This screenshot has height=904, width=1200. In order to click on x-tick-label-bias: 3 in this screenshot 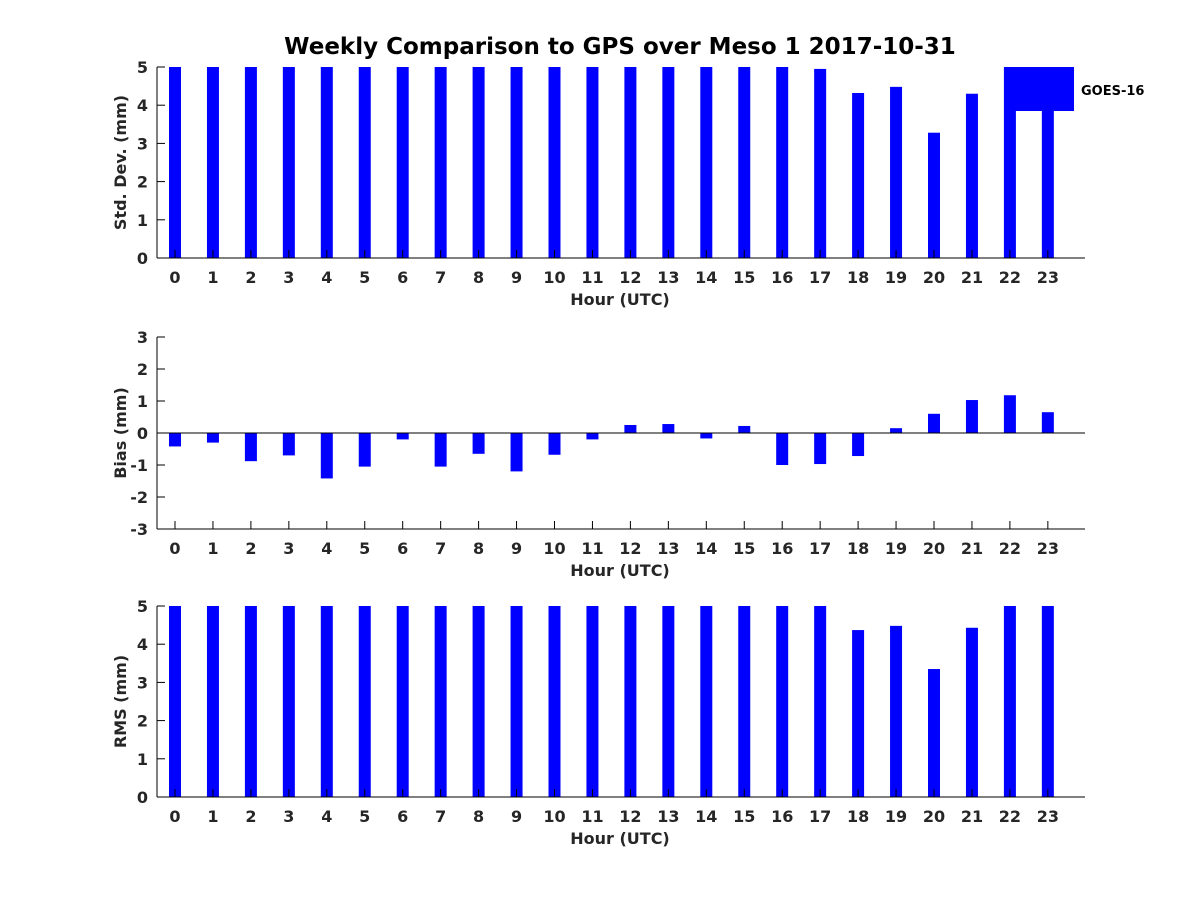, I will do `click(288, 548)`.